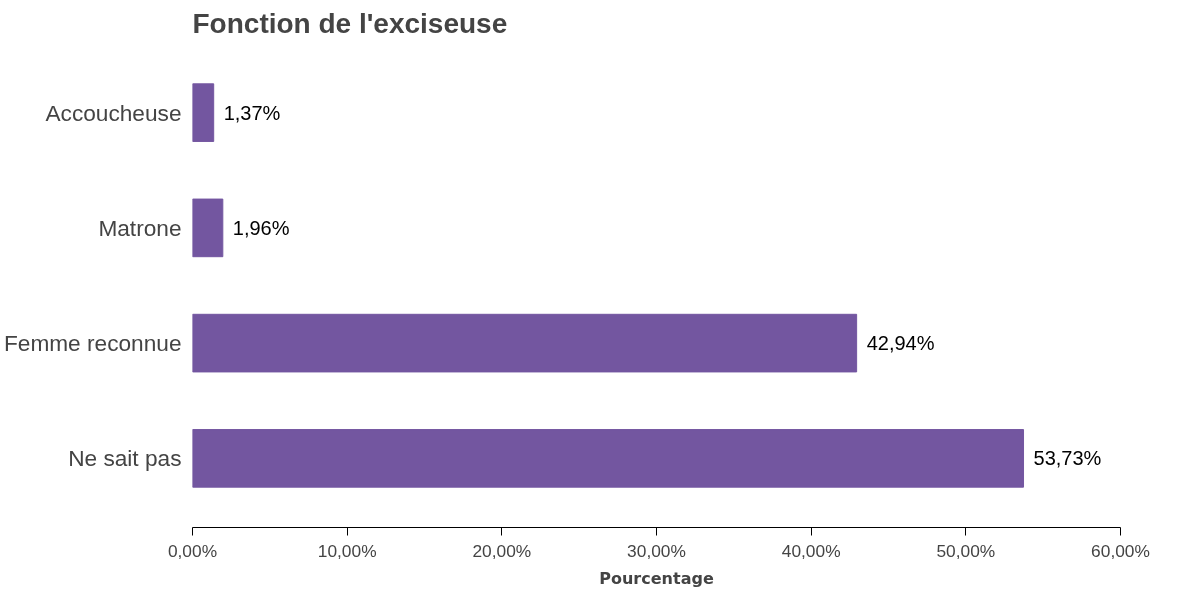  Describe the element at coordinates (1067, 458) in the screenshot. I see `data-label: 53,73%` at that location.